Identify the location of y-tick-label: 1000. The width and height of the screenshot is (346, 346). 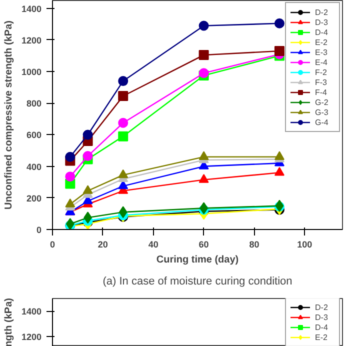
(31, 72).